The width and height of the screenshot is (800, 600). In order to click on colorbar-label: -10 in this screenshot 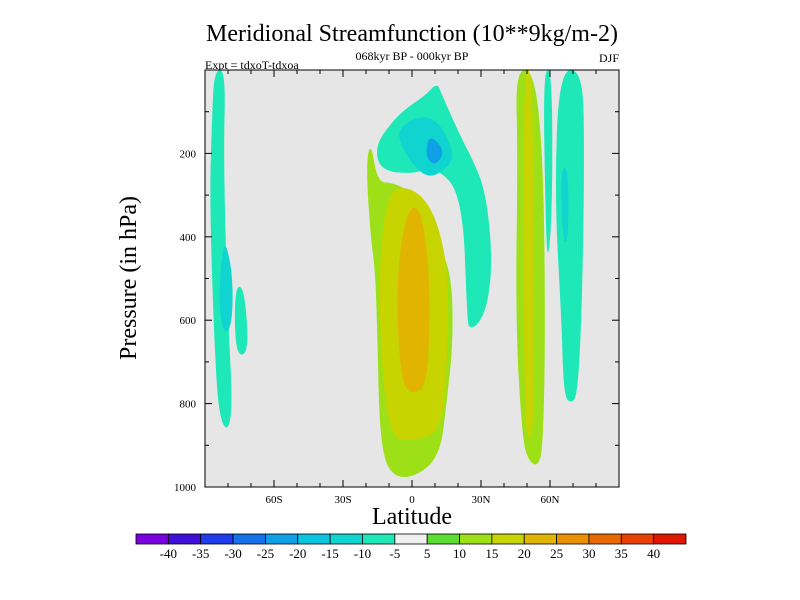, I will do `click(362, 553)`.